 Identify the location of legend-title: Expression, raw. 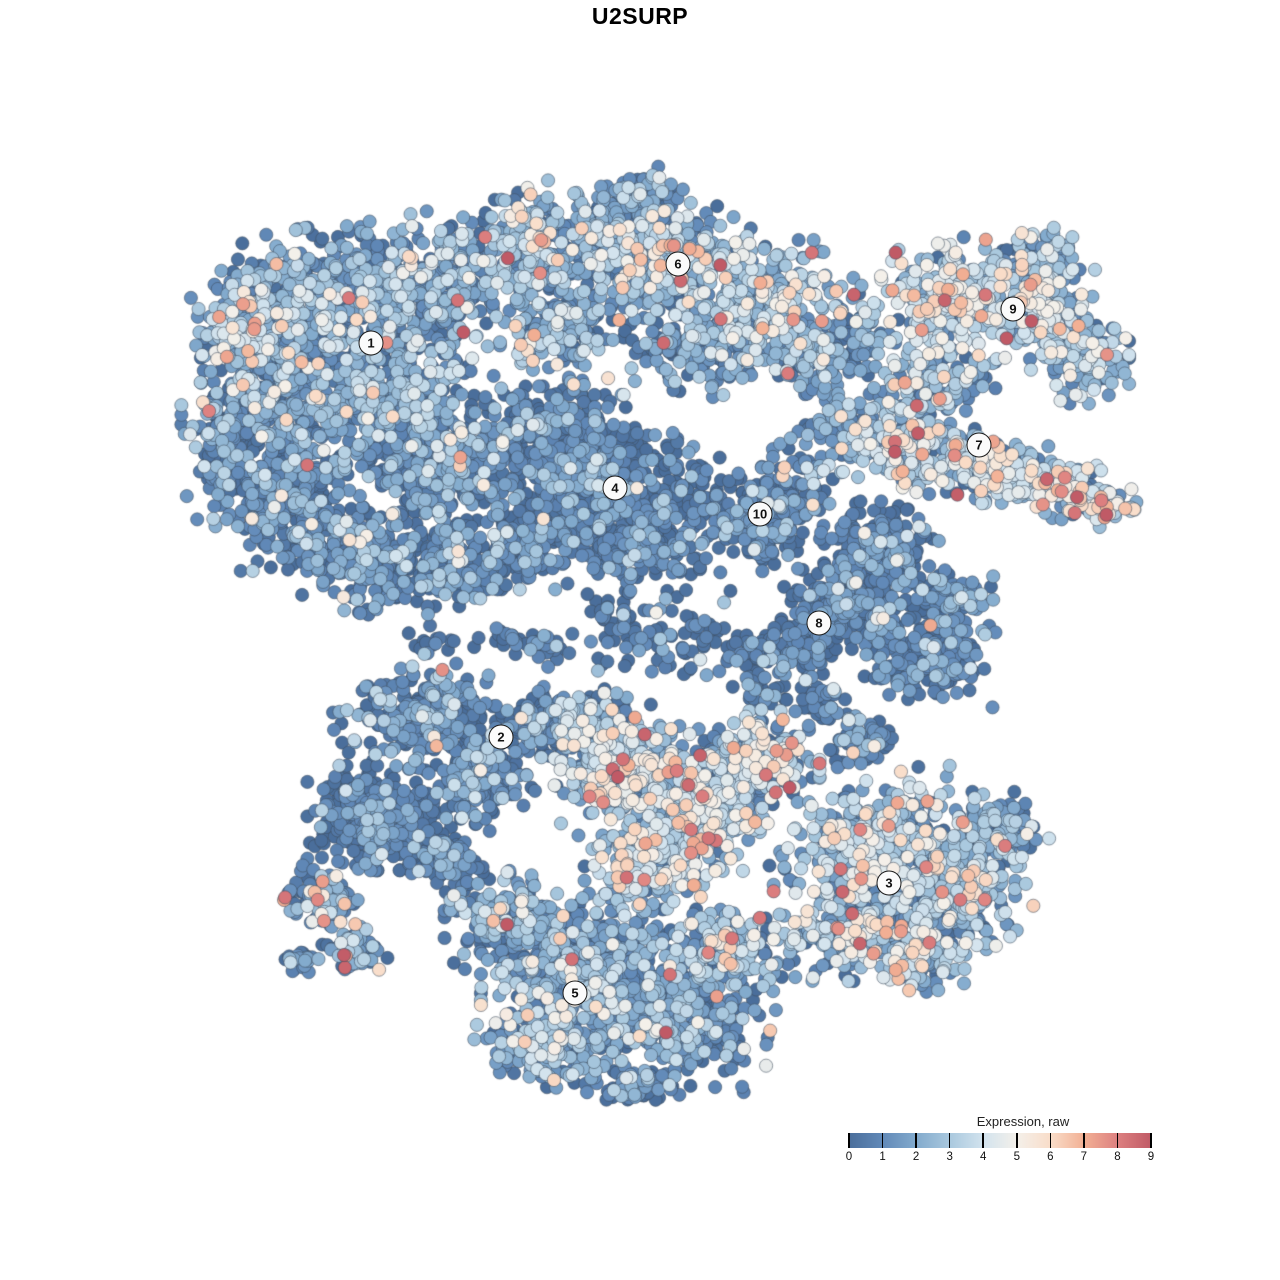
(1023, 1121).